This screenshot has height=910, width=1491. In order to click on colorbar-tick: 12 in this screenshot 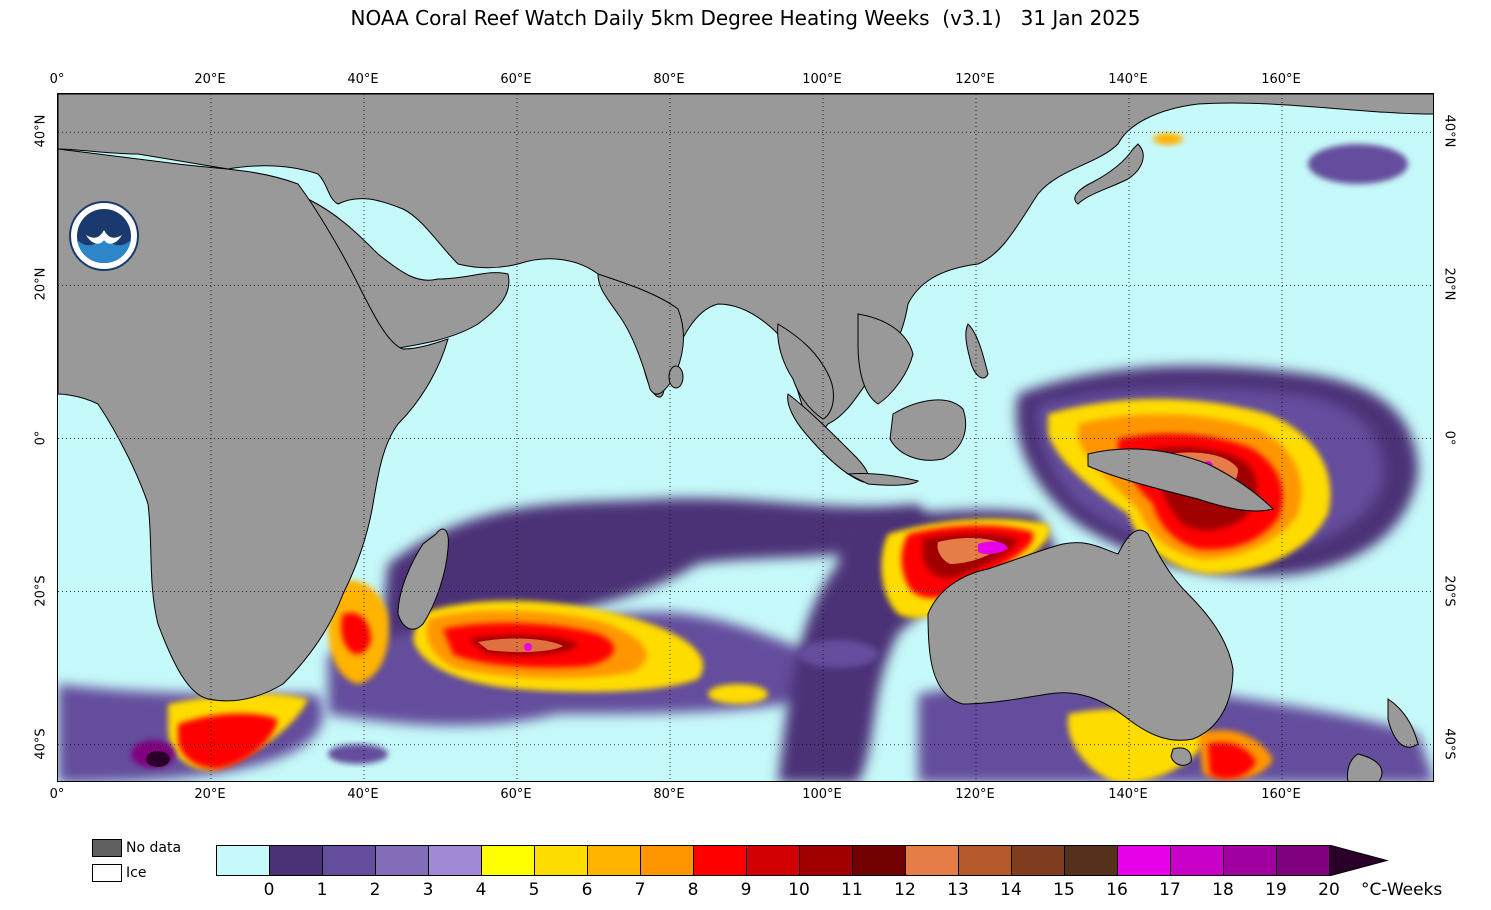, I will do `click(905, 890)`.